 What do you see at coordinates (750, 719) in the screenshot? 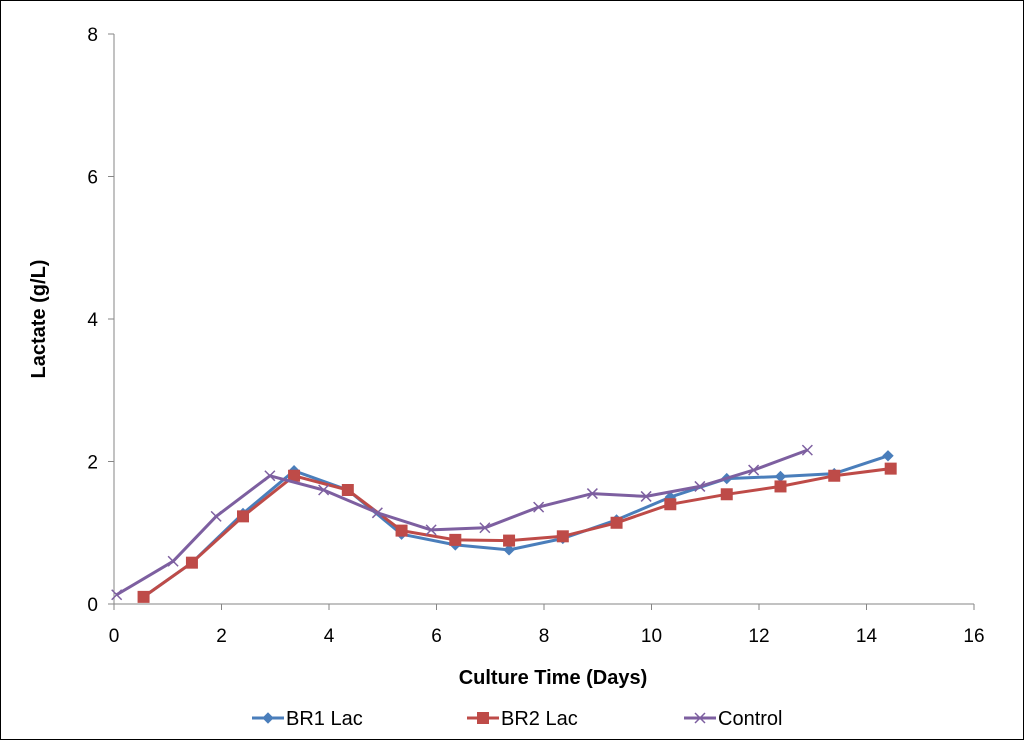
I see `legend-label-control: Control` at bounding box center [750, 719].